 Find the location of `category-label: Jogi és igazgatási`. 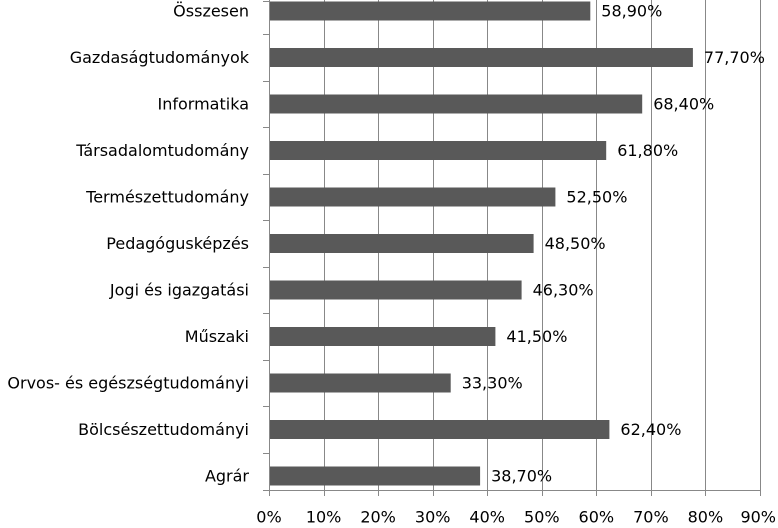

category-label: Jogi és igazgatási is located at coordinates (179, 290).